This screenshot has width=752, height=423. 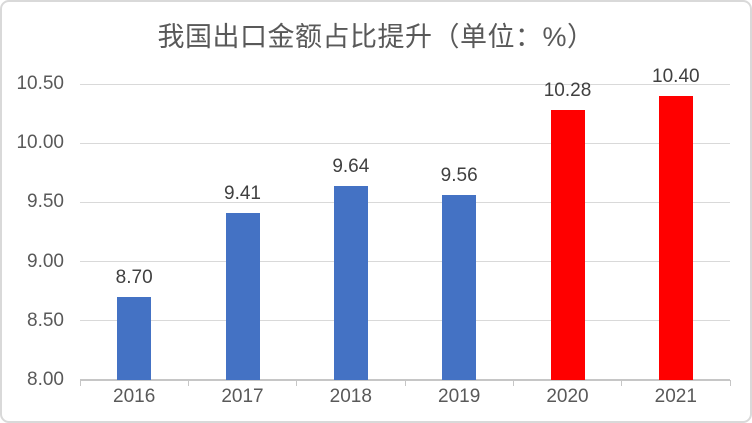 I want to click on x-axis: 2016 2017 2018 2019 2020 2021, so click(x=405, y=397).